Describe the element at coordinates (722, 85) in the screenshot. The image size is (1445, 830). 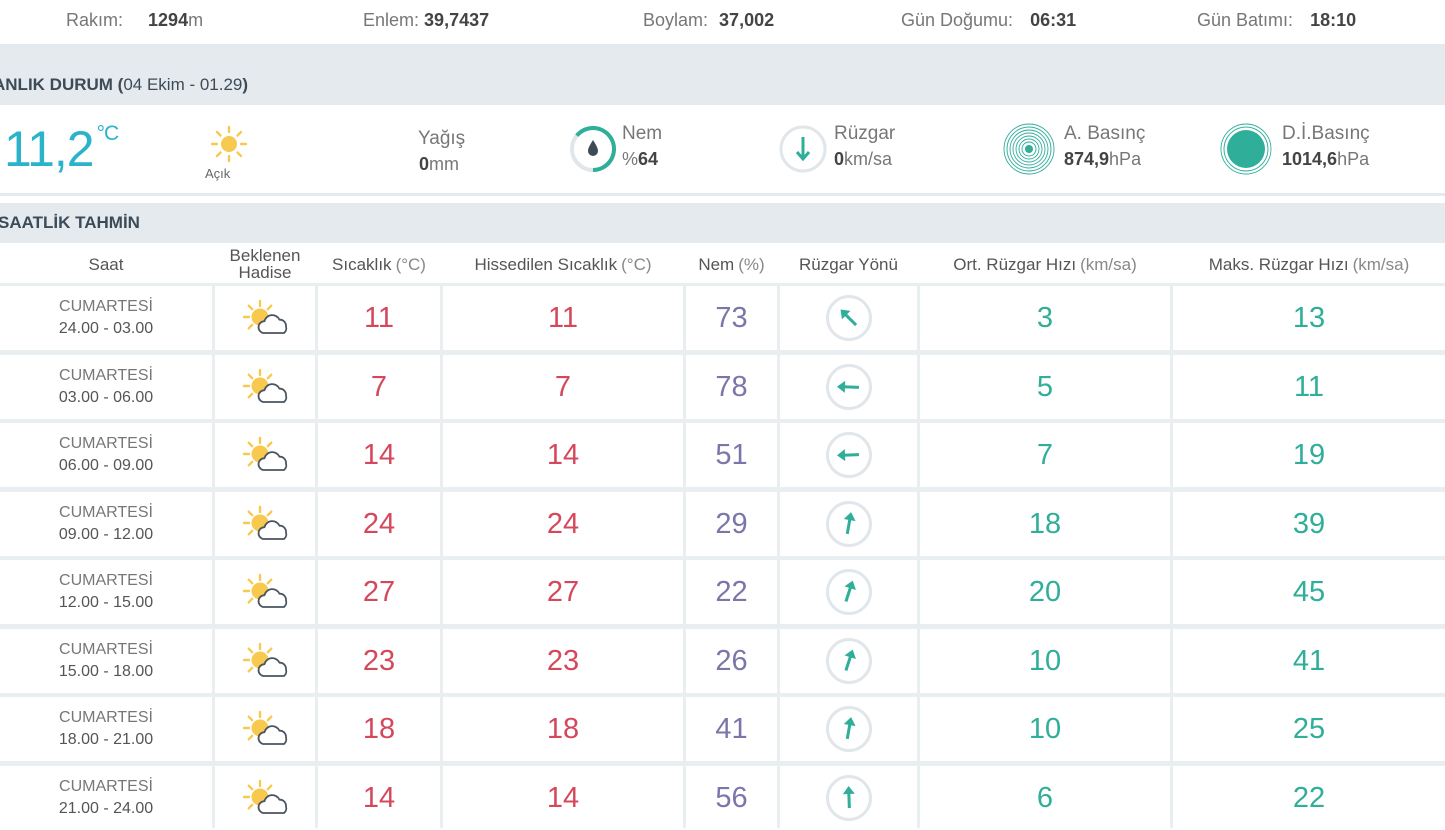
I see `current-conditions-header: ANLIK DURUM (04 Ekim - 01.29)` at that location.